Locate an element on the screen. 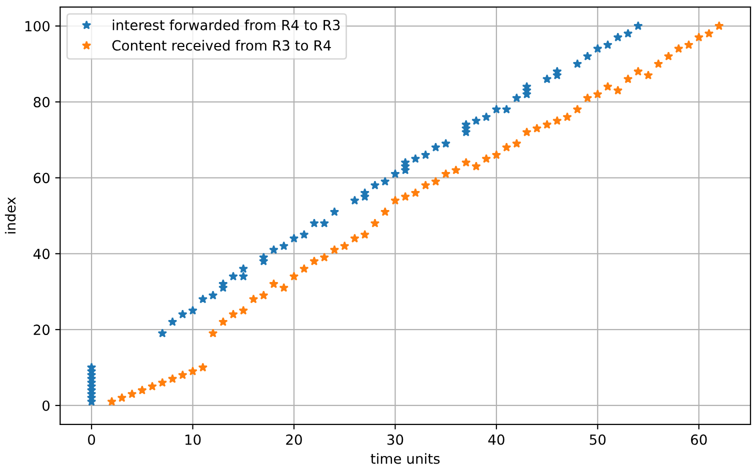 Image resolution: width=752 pixels, height=469 pixels. y-tick-label: 20 is located at coordinates (42, 330).